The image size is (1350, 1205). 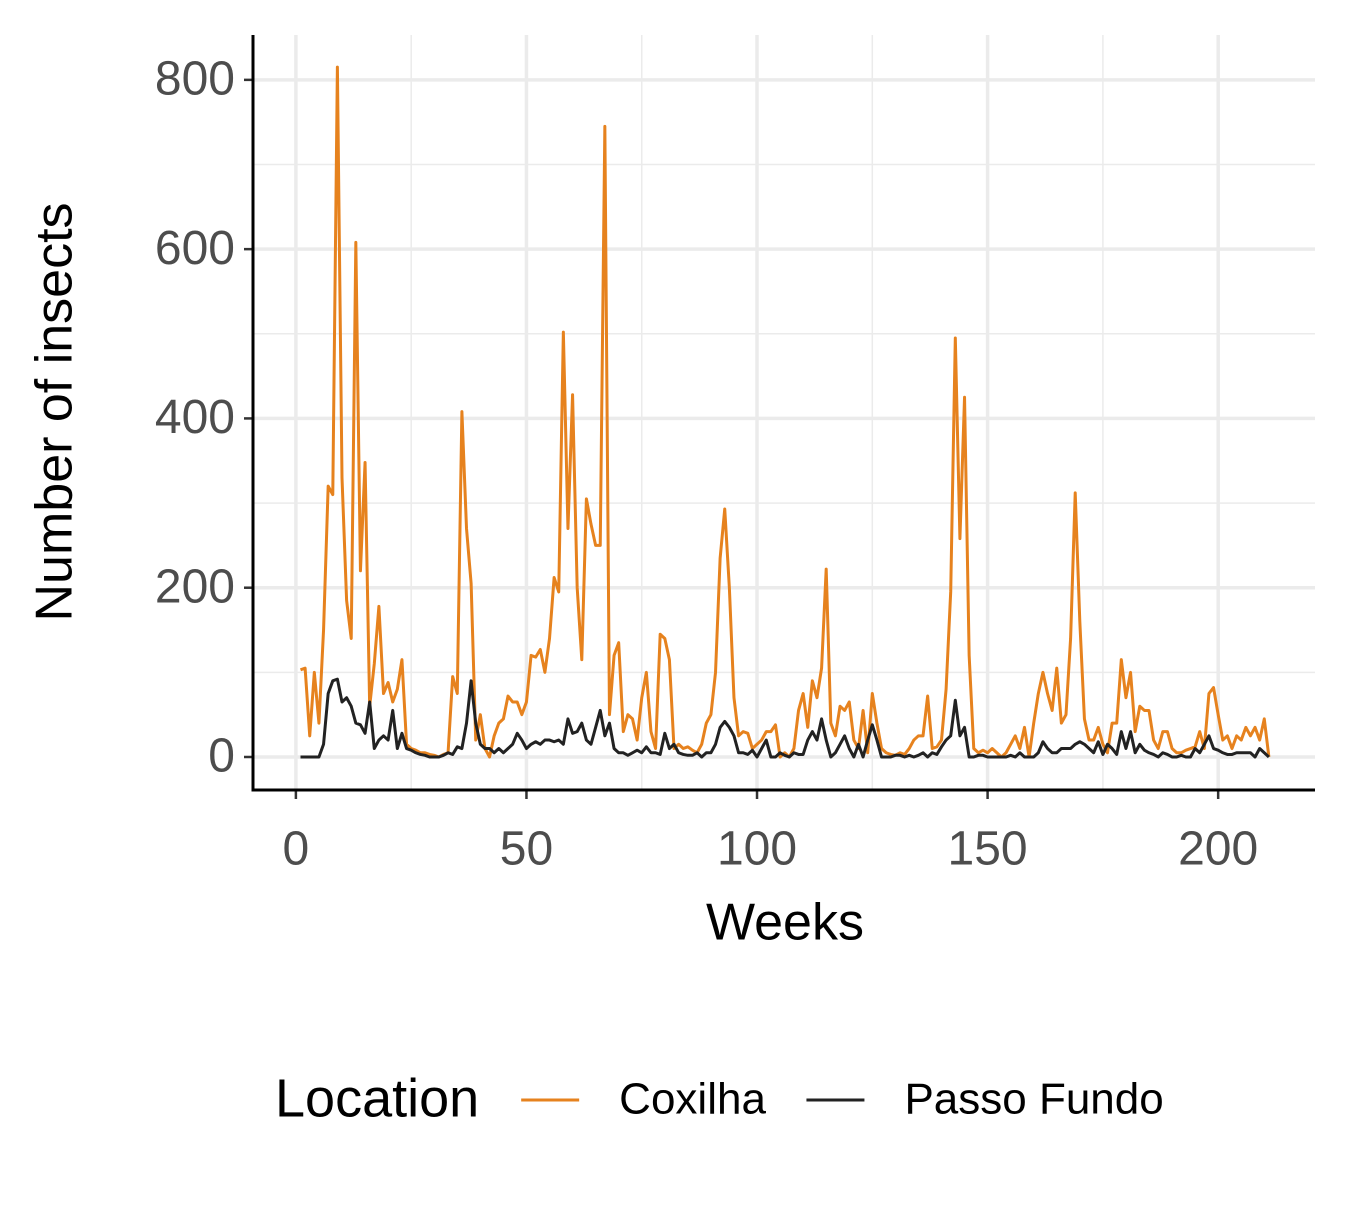 I want to click on x-tick-label: 100, so click(x=757, y=849).